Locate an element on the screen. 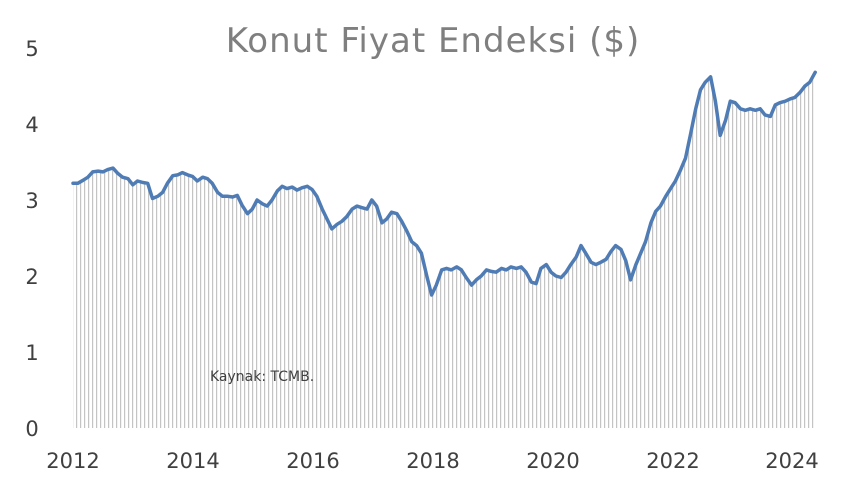 This screenshot has width=850, height=480. source-note: Kaynak: TCMB. is located at coordinates (262, 377).